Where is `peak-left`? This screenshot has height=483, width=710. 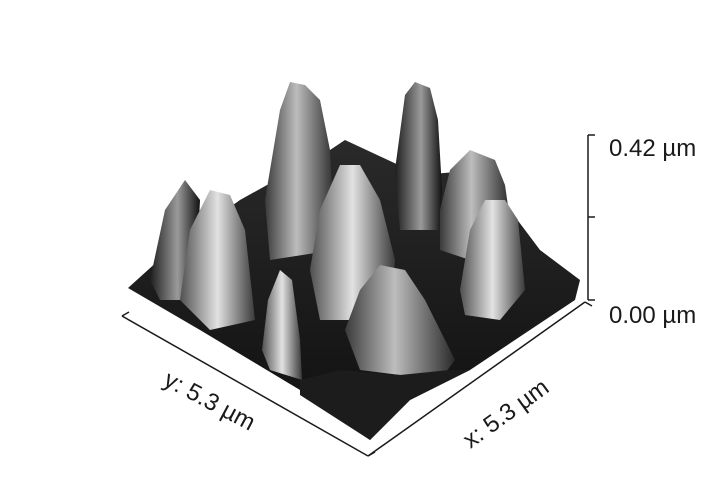 peak-left is located at coordinates (217, 260).